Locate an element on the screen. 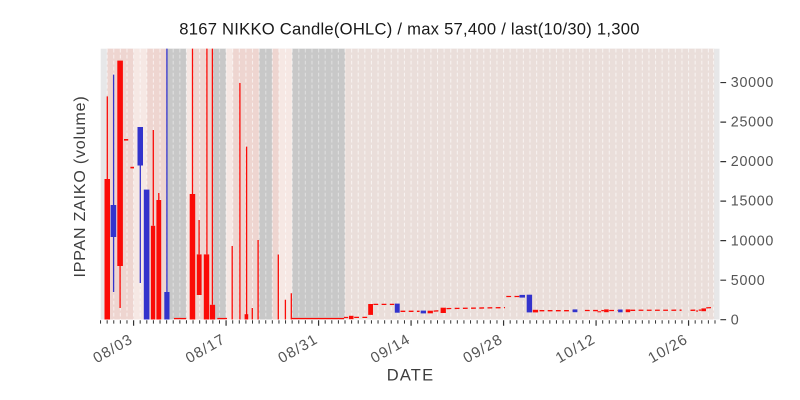  svg-text: 0 is located at coordinates (735, 320).